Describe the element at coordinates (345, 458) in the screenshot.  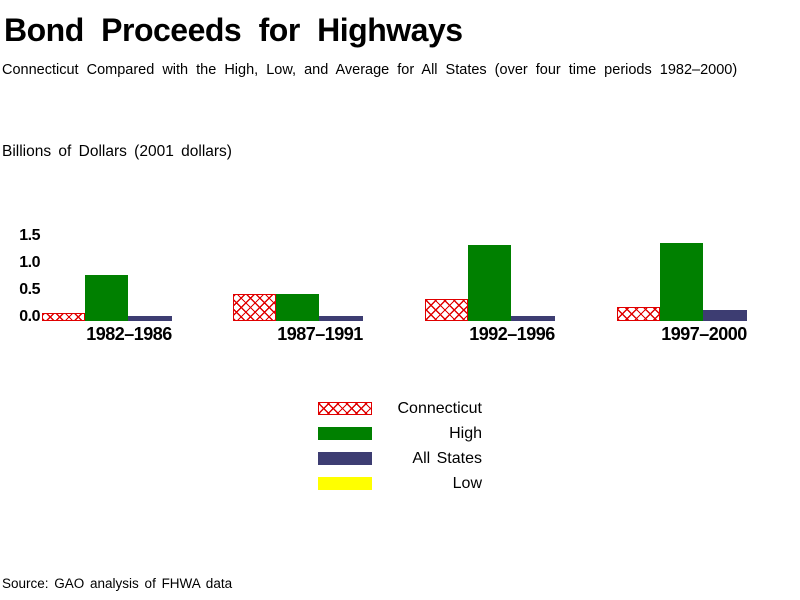
I see `legend-swatch-all` at that location.